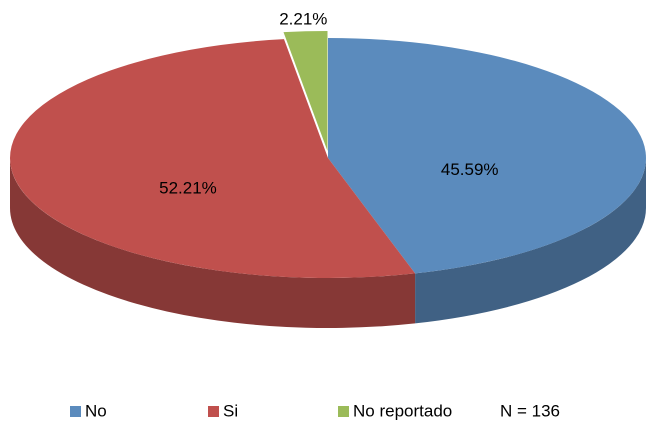 This screenshot has height=424, width=650. I want to click on data-label: 52.21%, so click(188, 188).